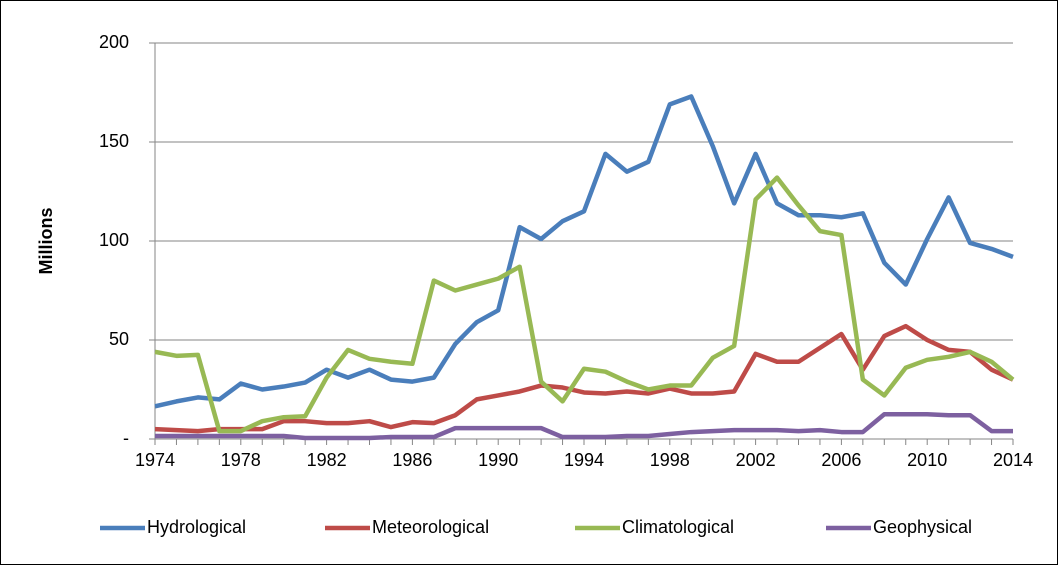 This screenshot has width=1059, height=566. What do you see at coordinates (756, 460) in the screenshot?
I see `x-tick-label: 2002` at bounding box center [756, 460].